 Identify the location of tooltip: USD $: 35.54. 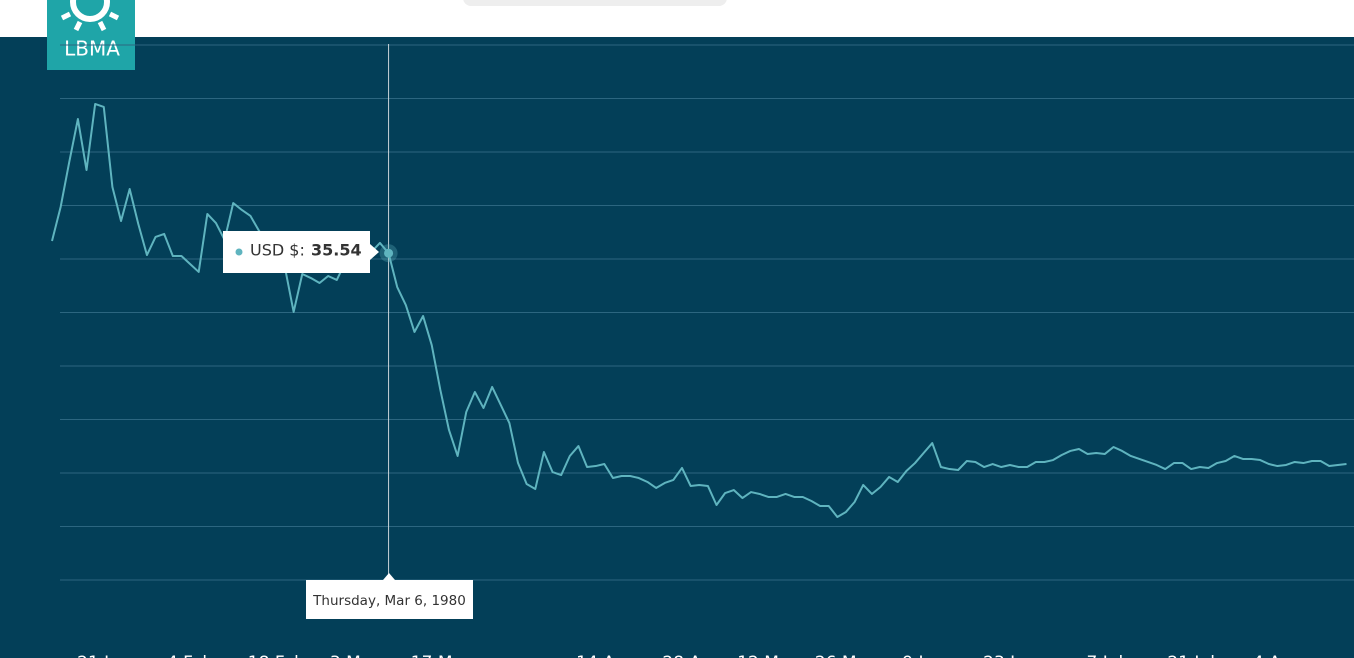
(301, 252).